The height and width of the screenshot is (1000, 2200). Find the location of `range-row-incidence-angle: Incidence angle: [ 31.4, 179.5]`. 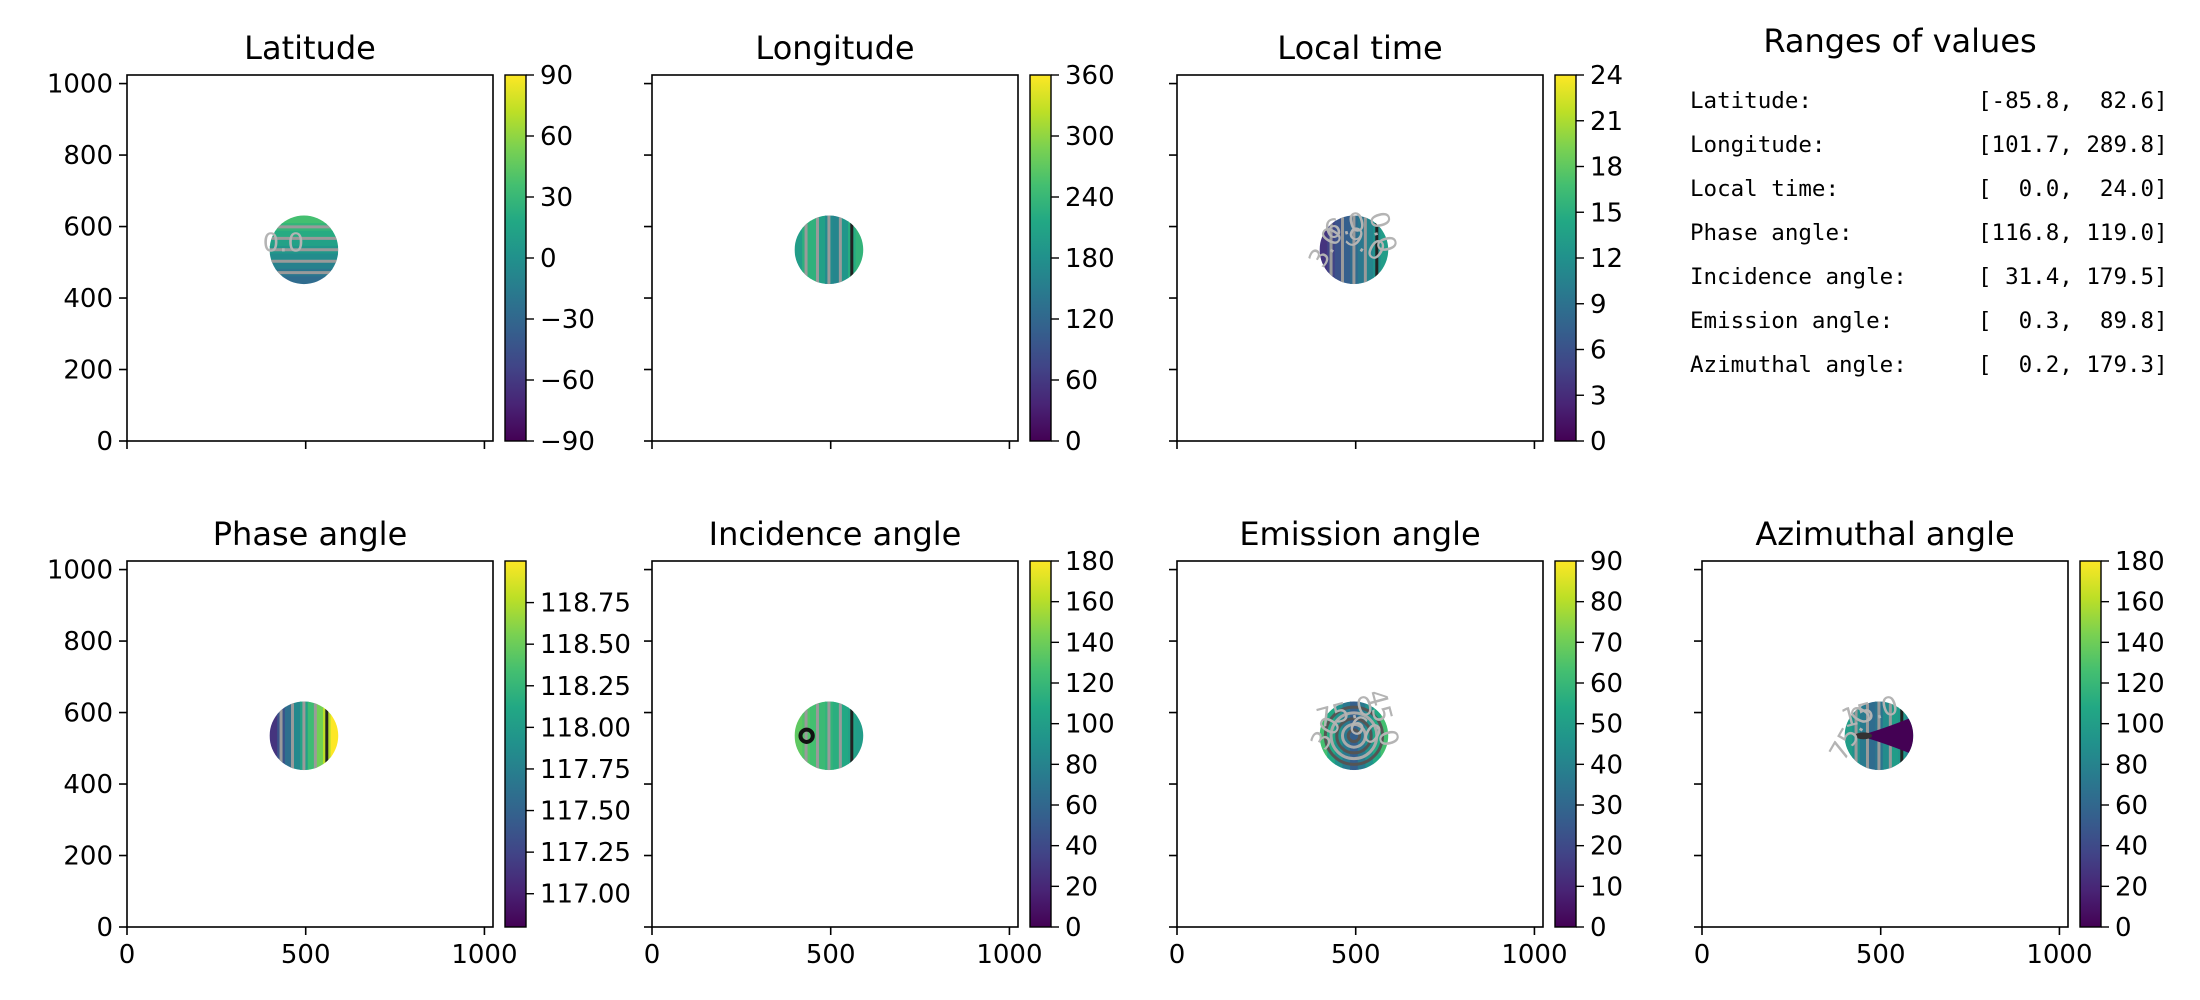

range-row-incidence-angle: Incidence angle: [ 31.4, 179.5] is located at coordinates (1940, 286).